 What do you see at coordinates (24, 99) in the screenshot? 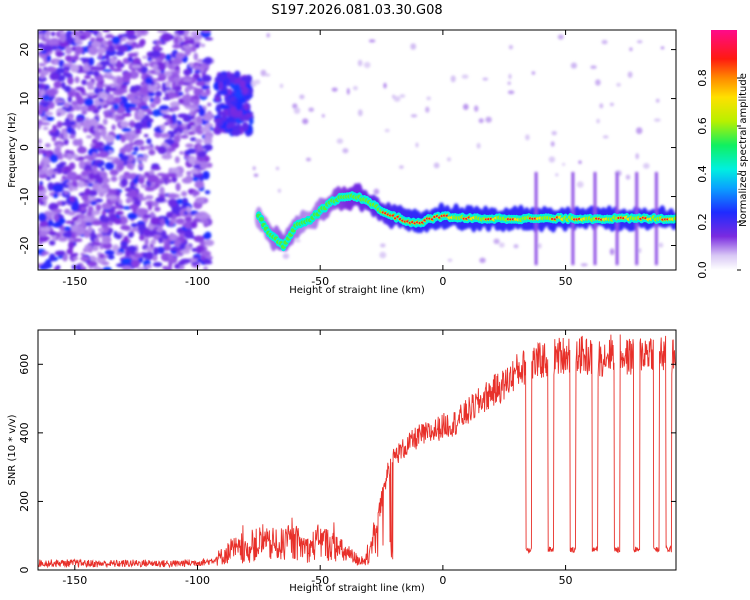
I see `spectrogram-y-tick-label: 10` at bounding box center [24, 99].